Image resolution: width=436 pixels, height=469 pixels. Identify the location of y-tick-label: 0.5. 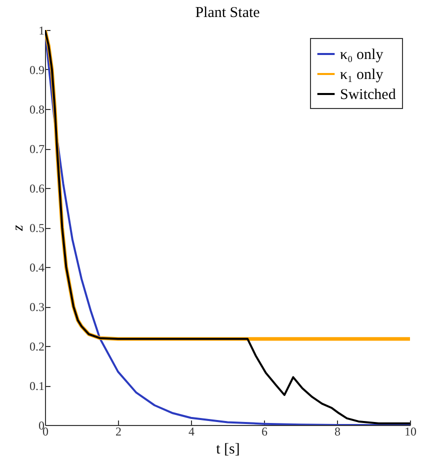
(37, 228).